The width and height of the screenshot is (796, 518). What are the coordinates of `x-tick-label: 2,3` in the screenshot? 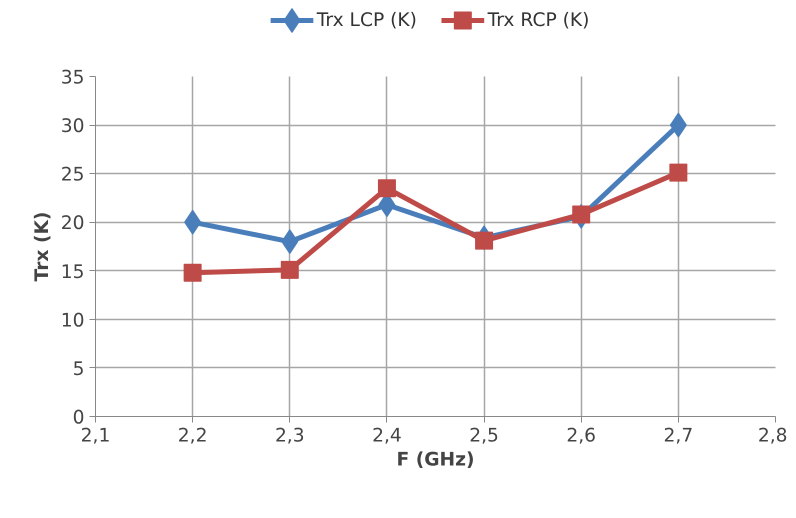 It's located at (289, 436).